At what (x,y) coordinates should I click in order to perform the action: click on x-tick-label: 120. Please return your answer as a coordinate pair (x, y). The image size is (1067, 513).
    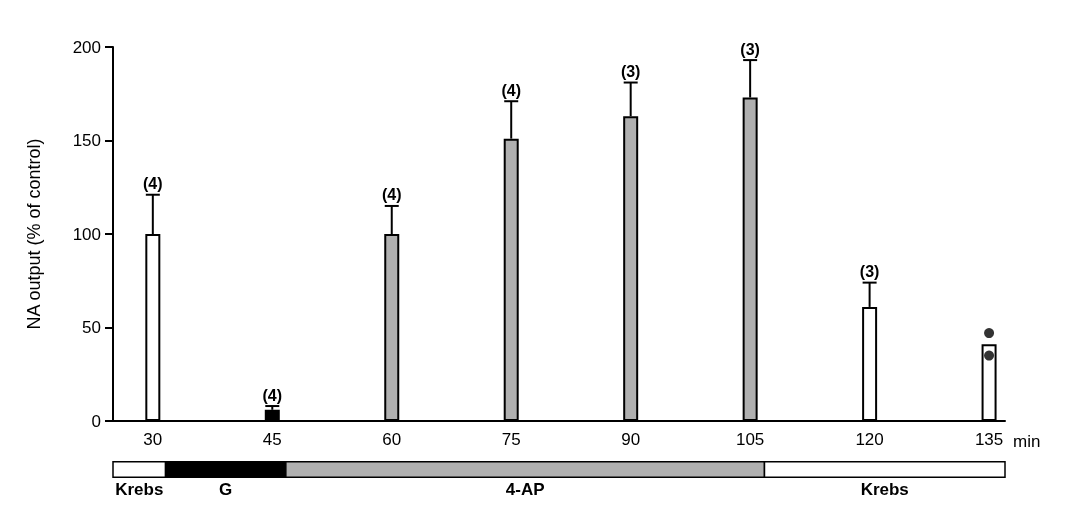
    Looking at the image, I should click on (869, 439).